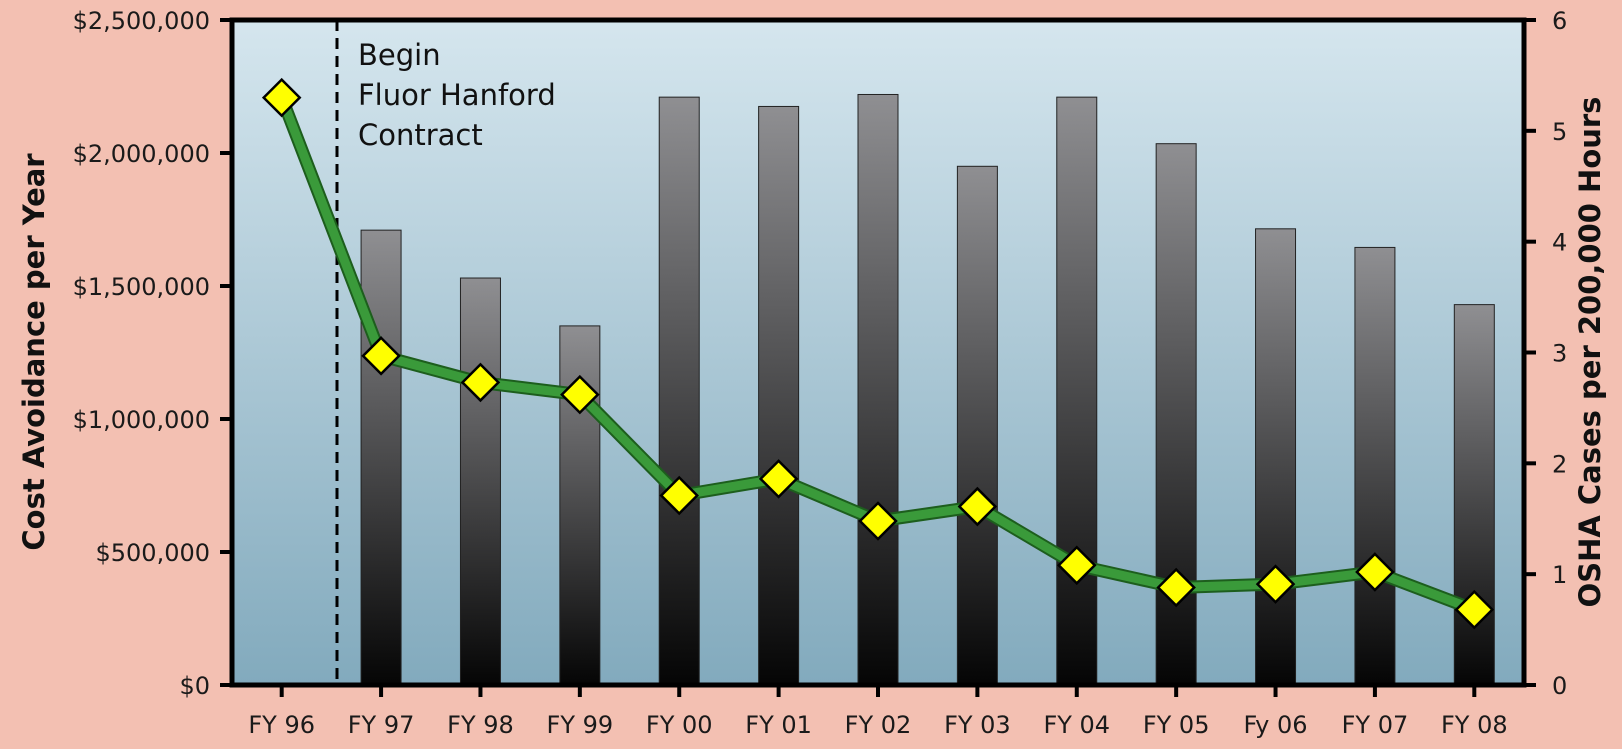  Describe the element at coordinates (679, 725) in the screenshot. I see `x-tick-label: FY 00` at that location.